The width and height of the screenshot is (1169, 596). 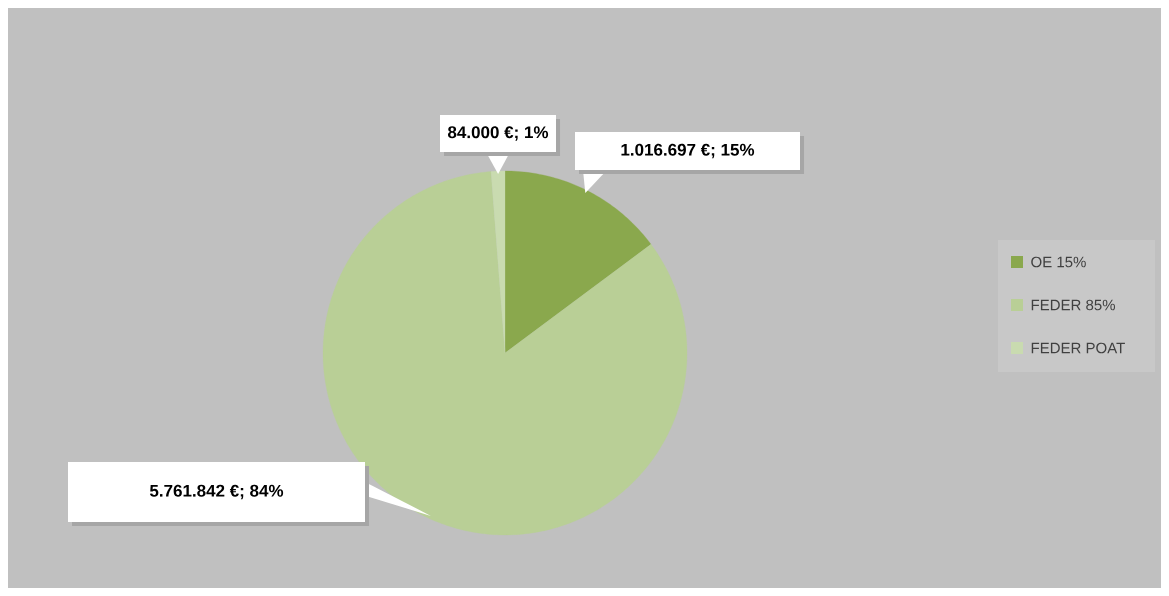 I want to click on legend-label: FEDER POAT, so click(x=1078, y=348).